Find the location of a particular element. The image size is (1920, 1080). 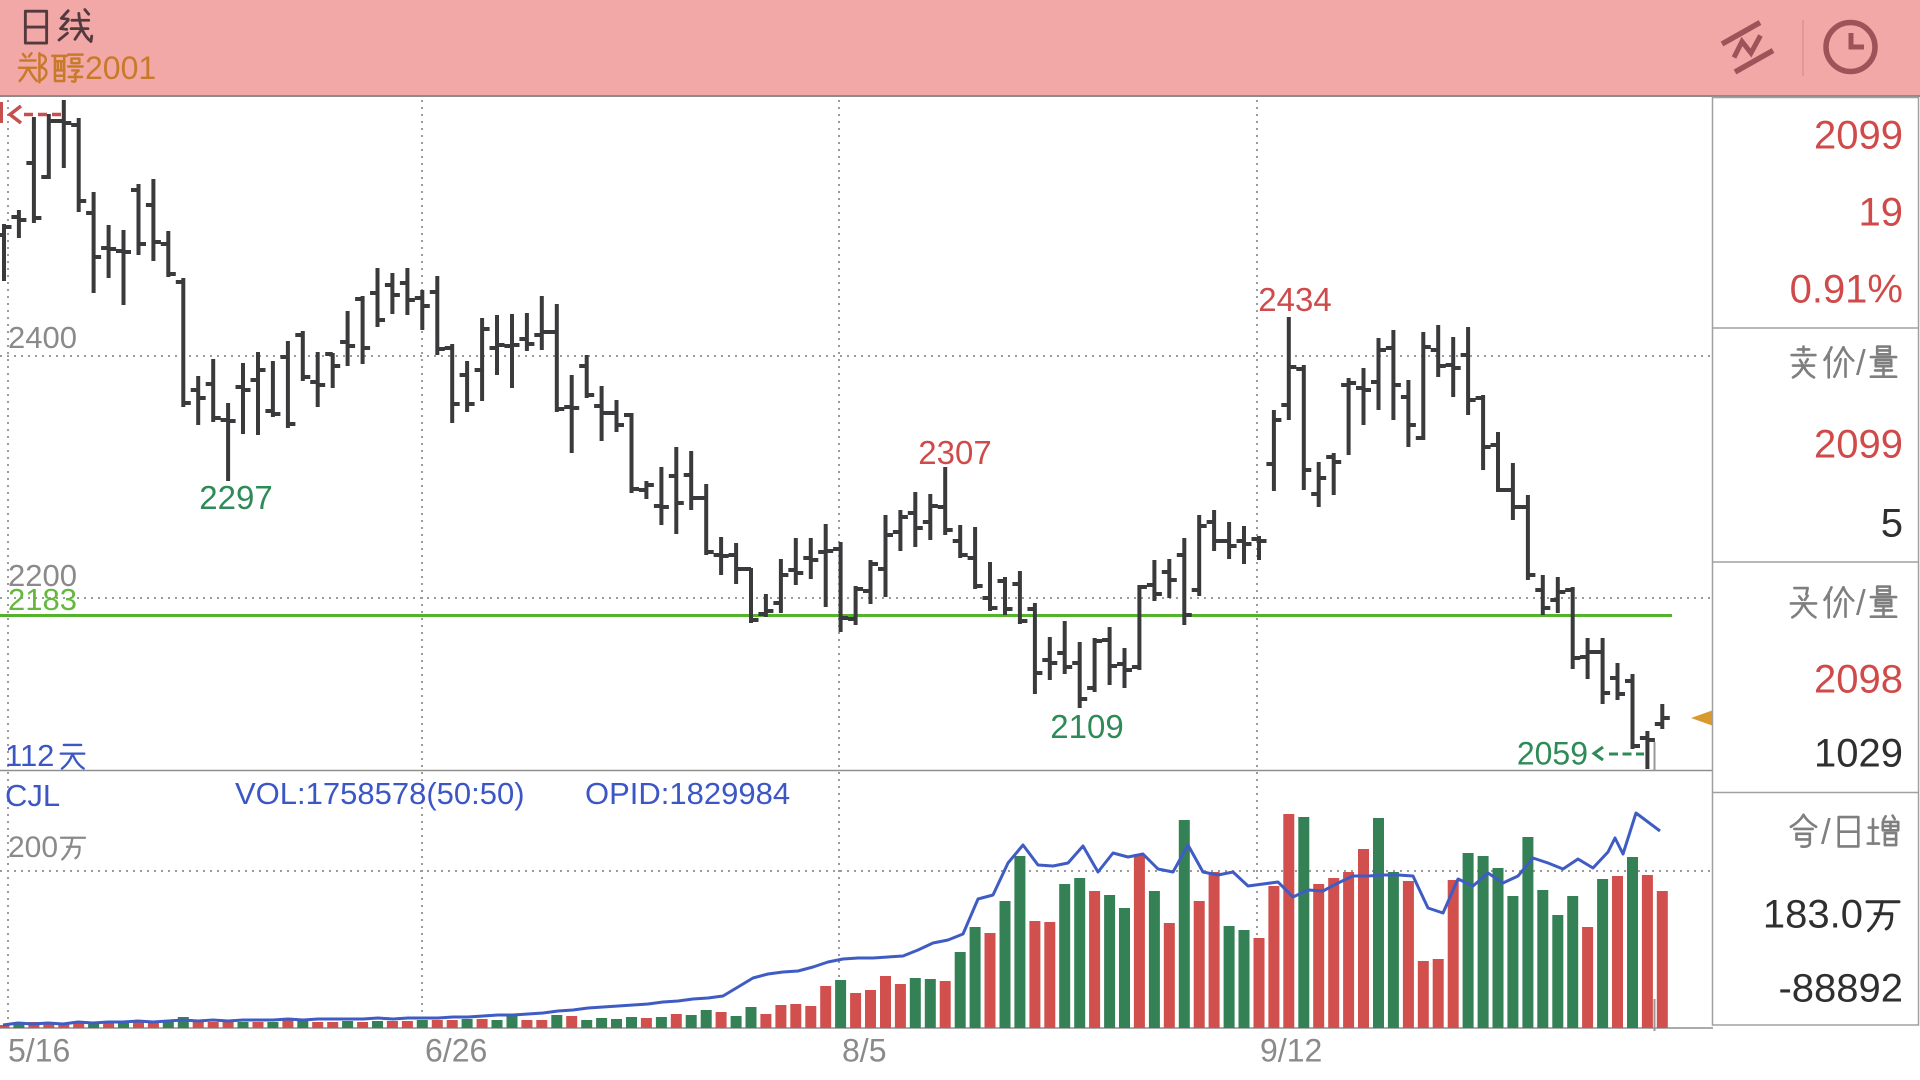

svg-text: 5 is located at coordinates (1892, 523).